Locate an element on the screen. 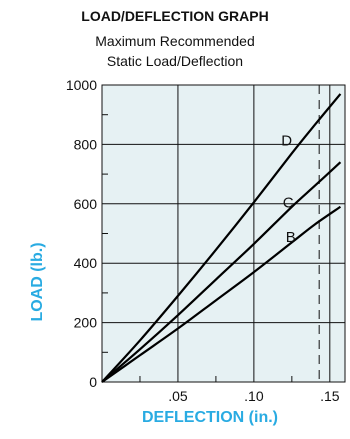 This screenshot has height=439, width=350. y-tick-label: 0 is located at coordinates (93, 382).